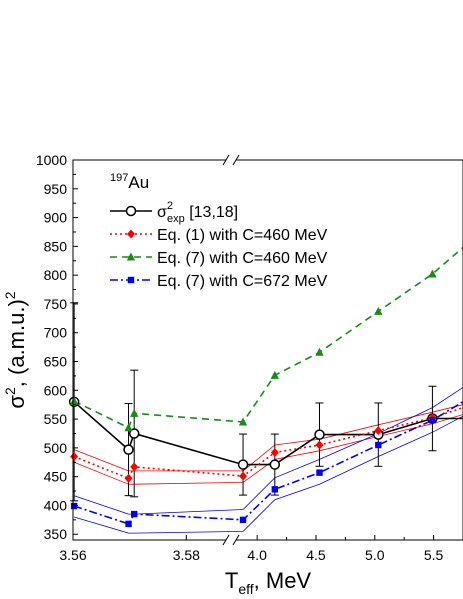 This screenshot has width=463, height=599. What do you see at coordinates (56, 534) in the screenshot?
I see `y-tick-label: 350` at bounding box center [56, 534].